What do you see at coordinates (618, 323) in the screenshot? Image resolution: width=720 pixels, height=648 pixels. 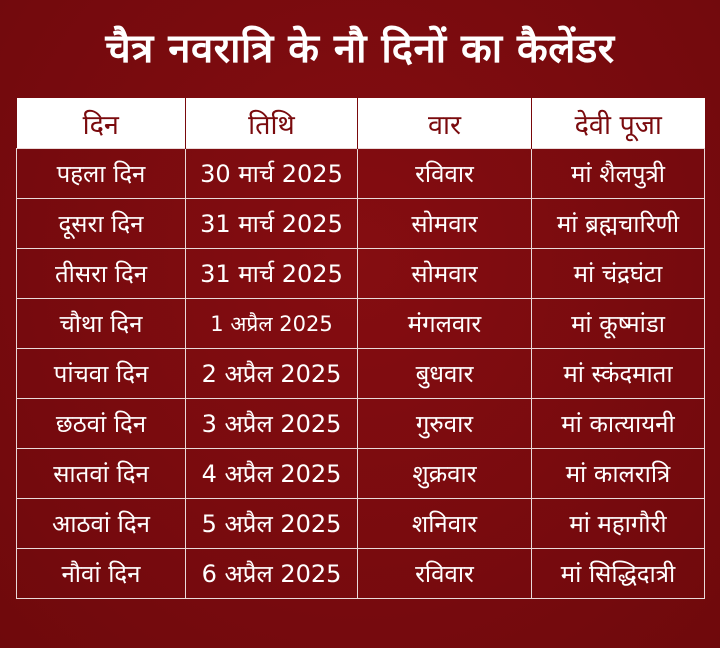 I see `cell-goddess: मां कूष्मांडा` at bounding box center [618, 323].